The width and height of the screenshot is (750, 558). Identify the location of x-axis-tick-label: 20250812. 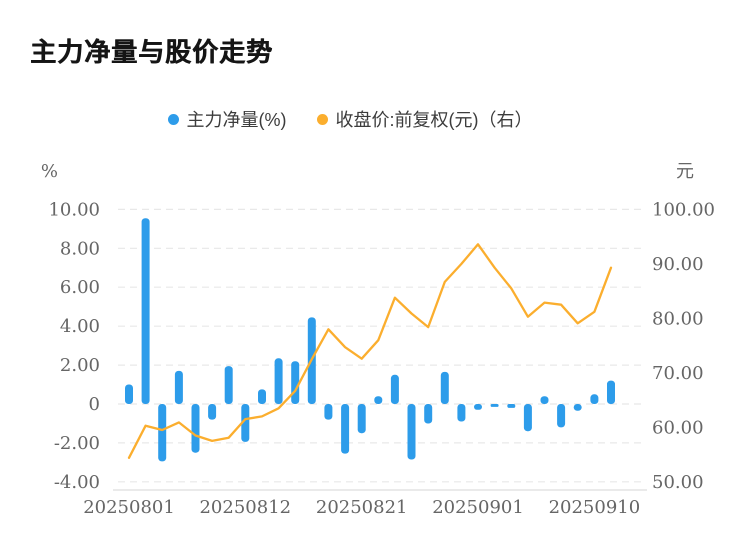
(245, 507).